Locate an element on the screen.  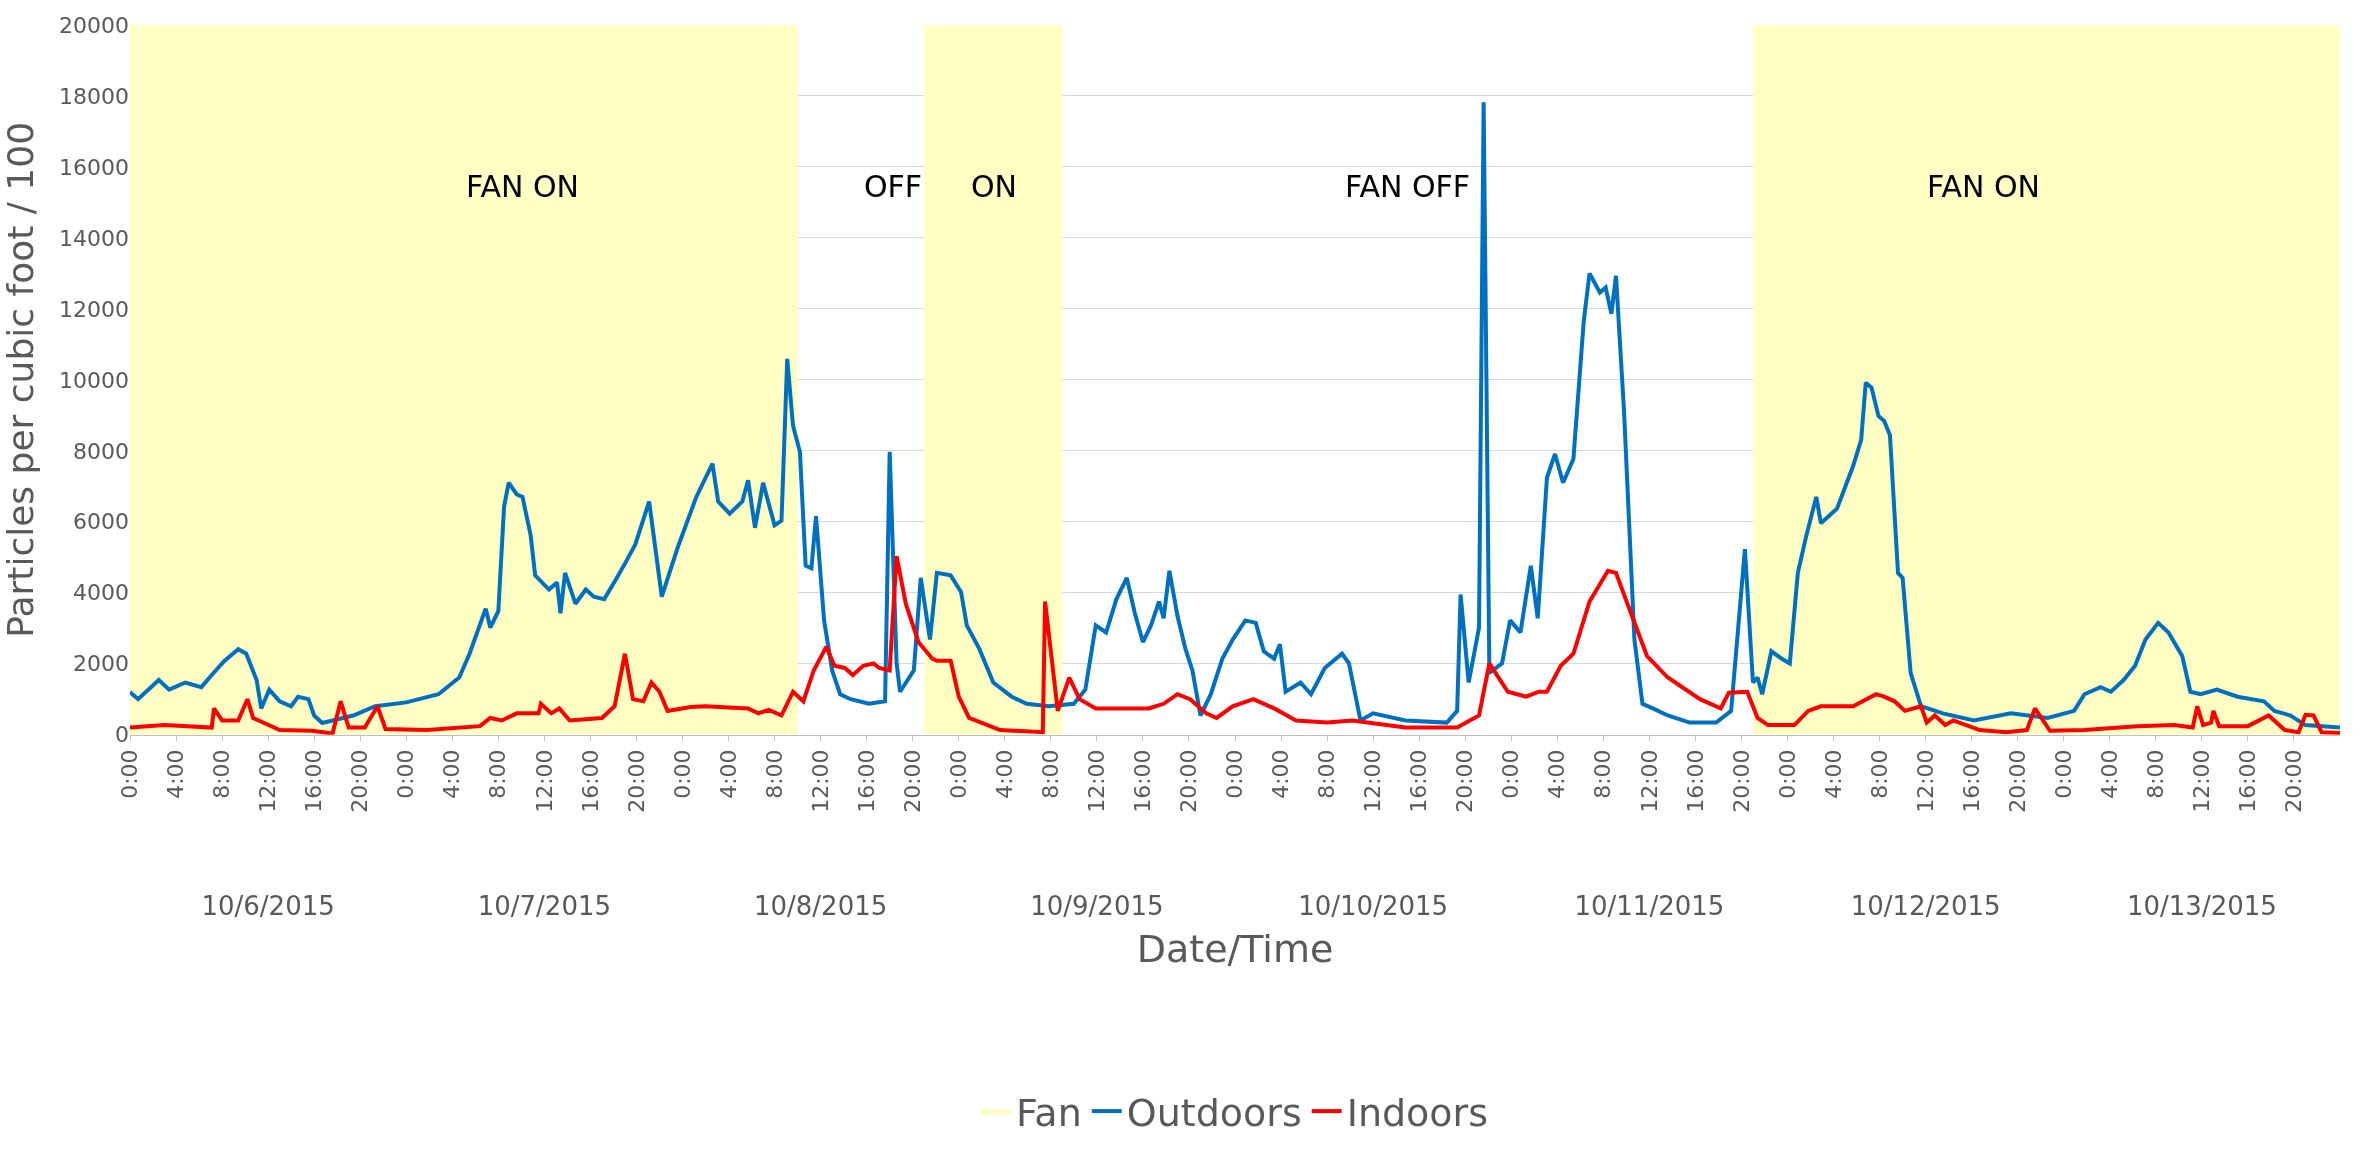
y-tick-label: 8000 is located at coordinates (101, 451).